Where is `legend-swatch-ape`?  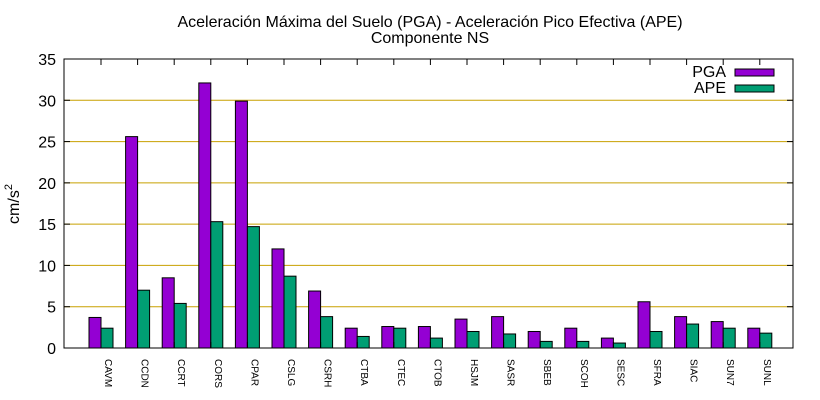
legend-swatch-ape is located at coordinates (754, 88).